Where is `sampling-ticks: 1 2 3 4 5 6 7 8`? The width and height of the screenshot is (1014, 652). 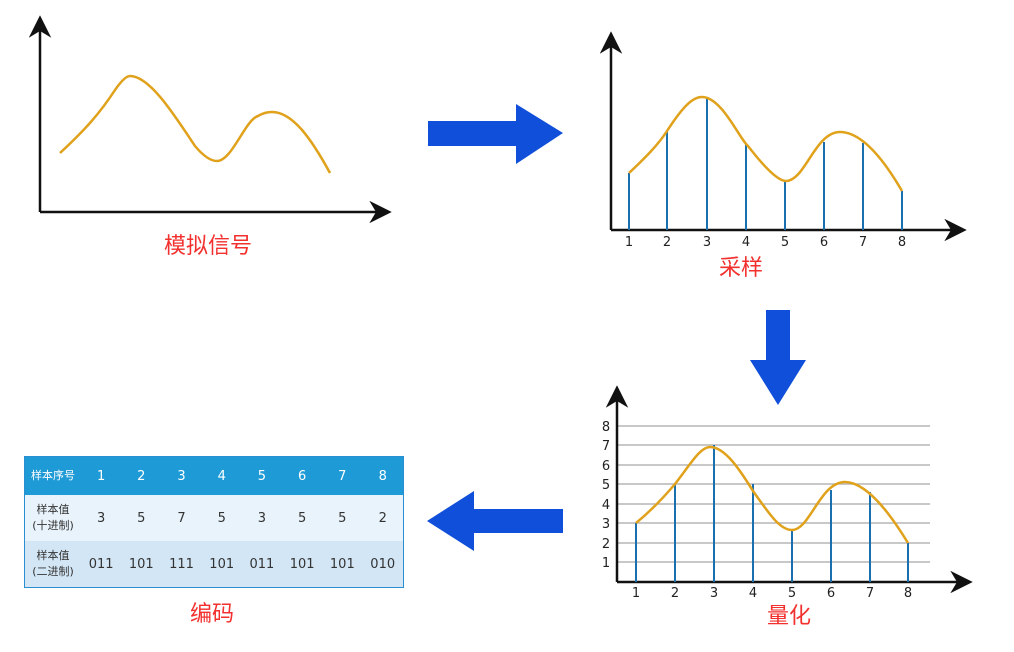
sampling-ticks: 1 2 3 4 5 6 7 8 is located at coordinates (765, 242).